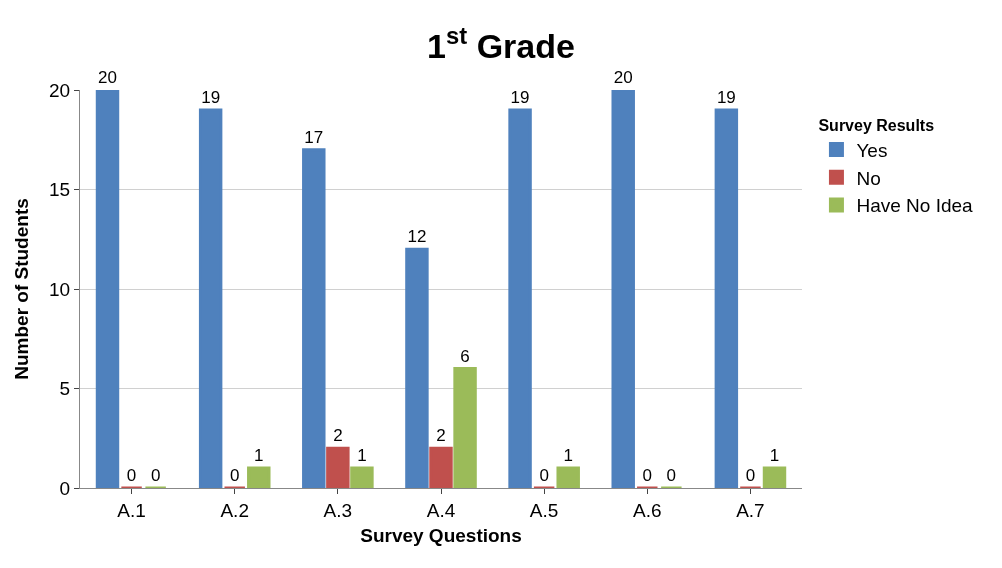 This screenshot has height=568, width=1002. Describe the element at coordinates (647, 510) in the screenshot. I see `x-tick-label: A.6` at that location.